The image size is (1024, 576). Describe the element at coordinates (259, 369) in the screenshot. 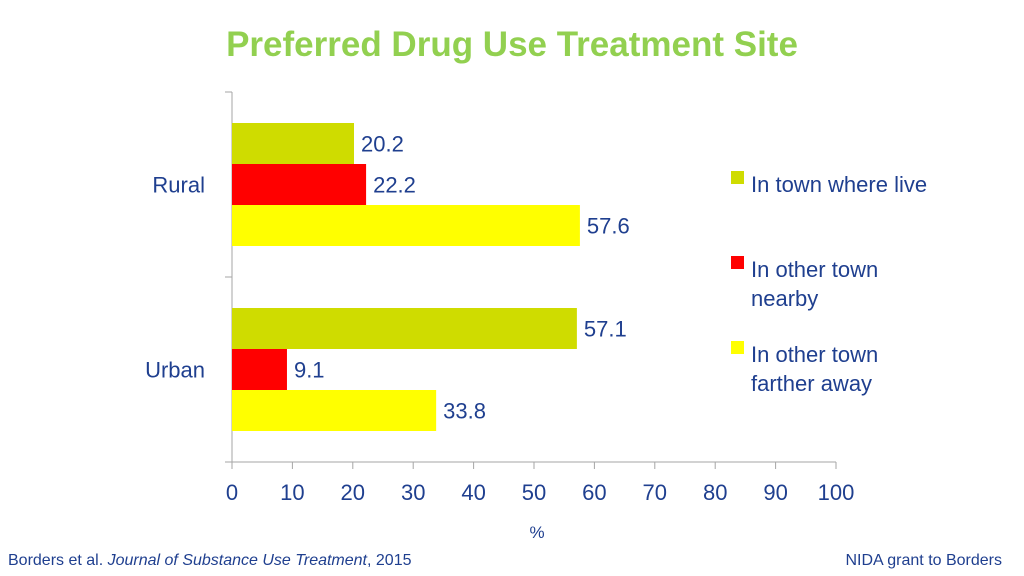

I see `bar-urban-in-other-town-nearby` at that location.